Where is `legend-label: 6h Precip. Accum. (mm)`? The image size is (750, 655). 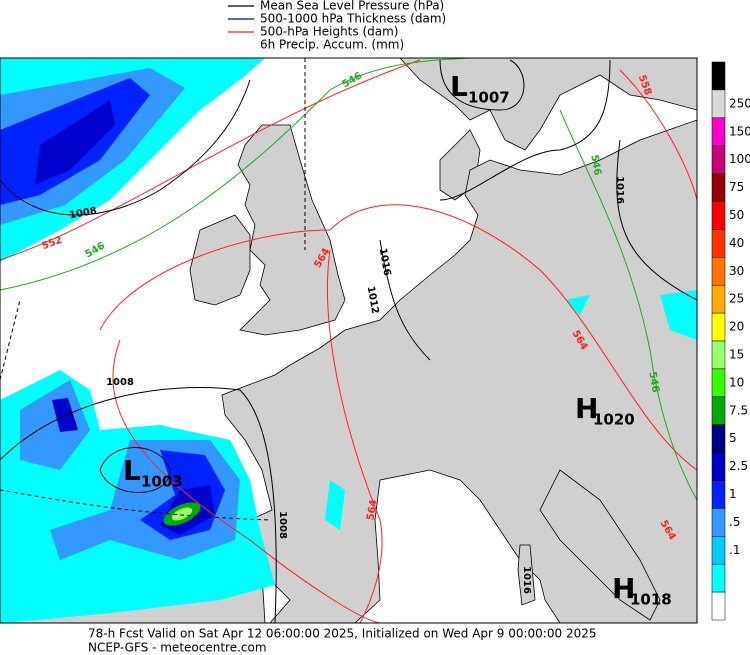 legend-label: 6h Precip. Accum. (mm) is located at coordinates (332, 45).